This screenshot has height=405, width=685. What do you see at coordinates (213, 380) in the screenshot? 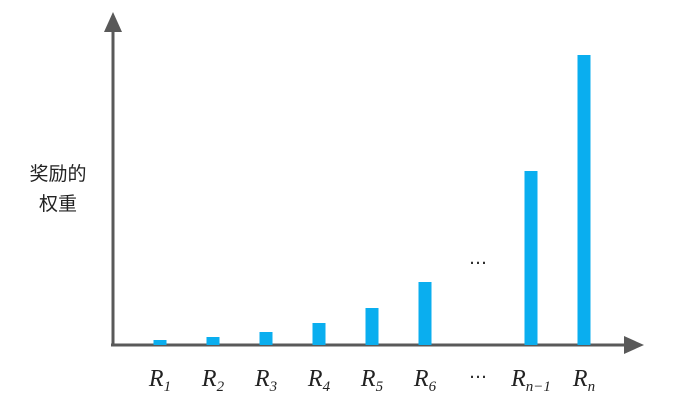
I see `x-tick-label: R2` at bounding box center [213, 380].